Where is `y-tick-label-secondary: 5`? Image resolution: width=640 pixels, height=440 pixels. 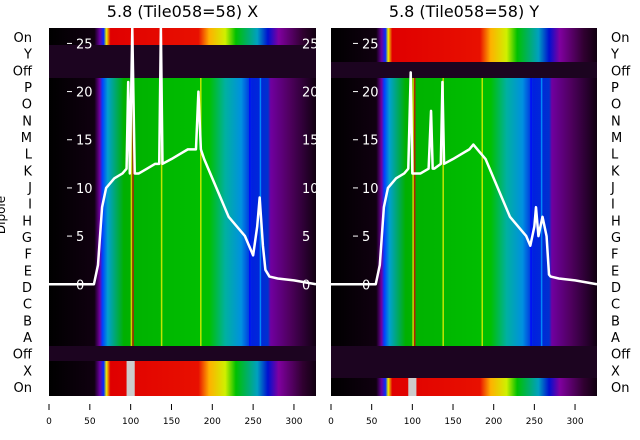 y-tick-label-secondary: 5 is located at coordinates (306, 237).